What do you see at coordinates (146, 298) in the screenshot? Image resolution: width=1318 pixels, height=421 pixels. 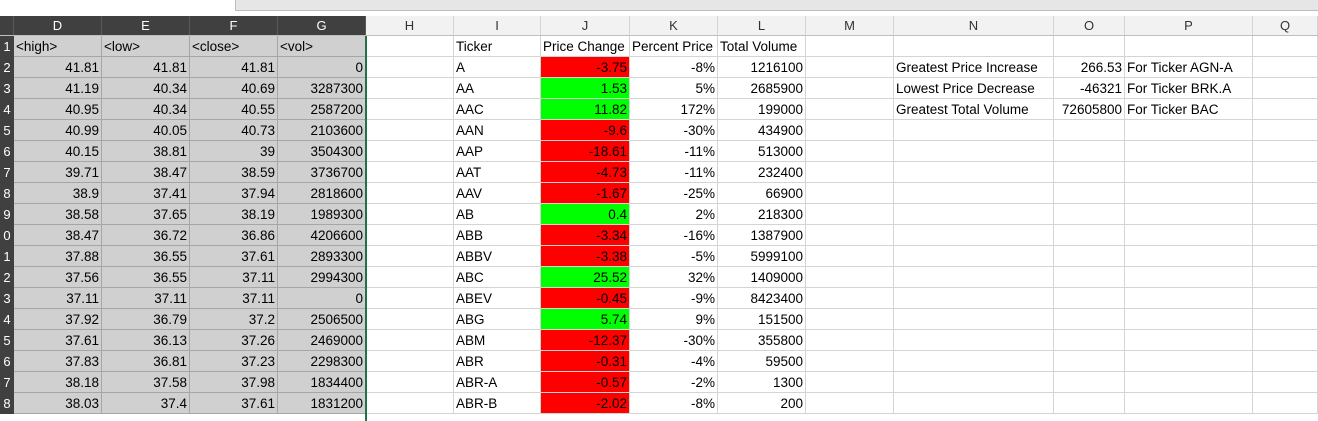 I see `data-cell: 37.11` at bounding box center [146, 298].